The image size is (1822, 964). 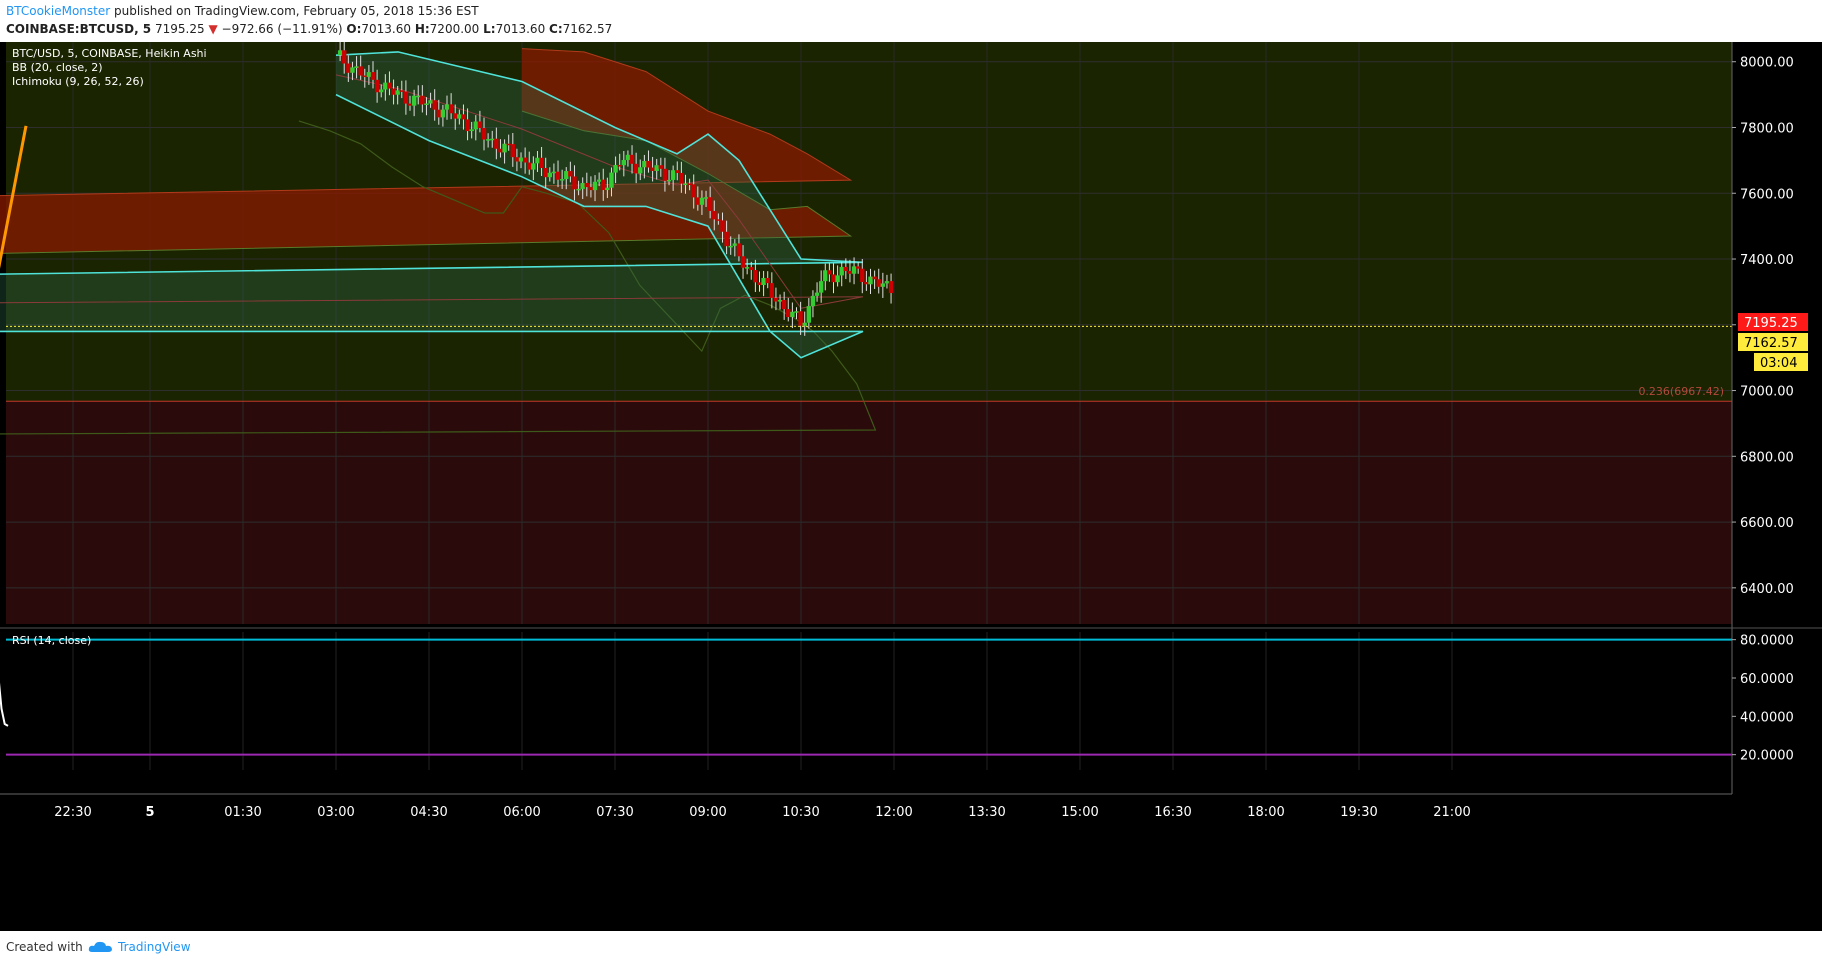 What do you see at coordinates (154, 947) in the screenshot?
I see `tradingview-link: TradingView` at bounding box center [154, 947].